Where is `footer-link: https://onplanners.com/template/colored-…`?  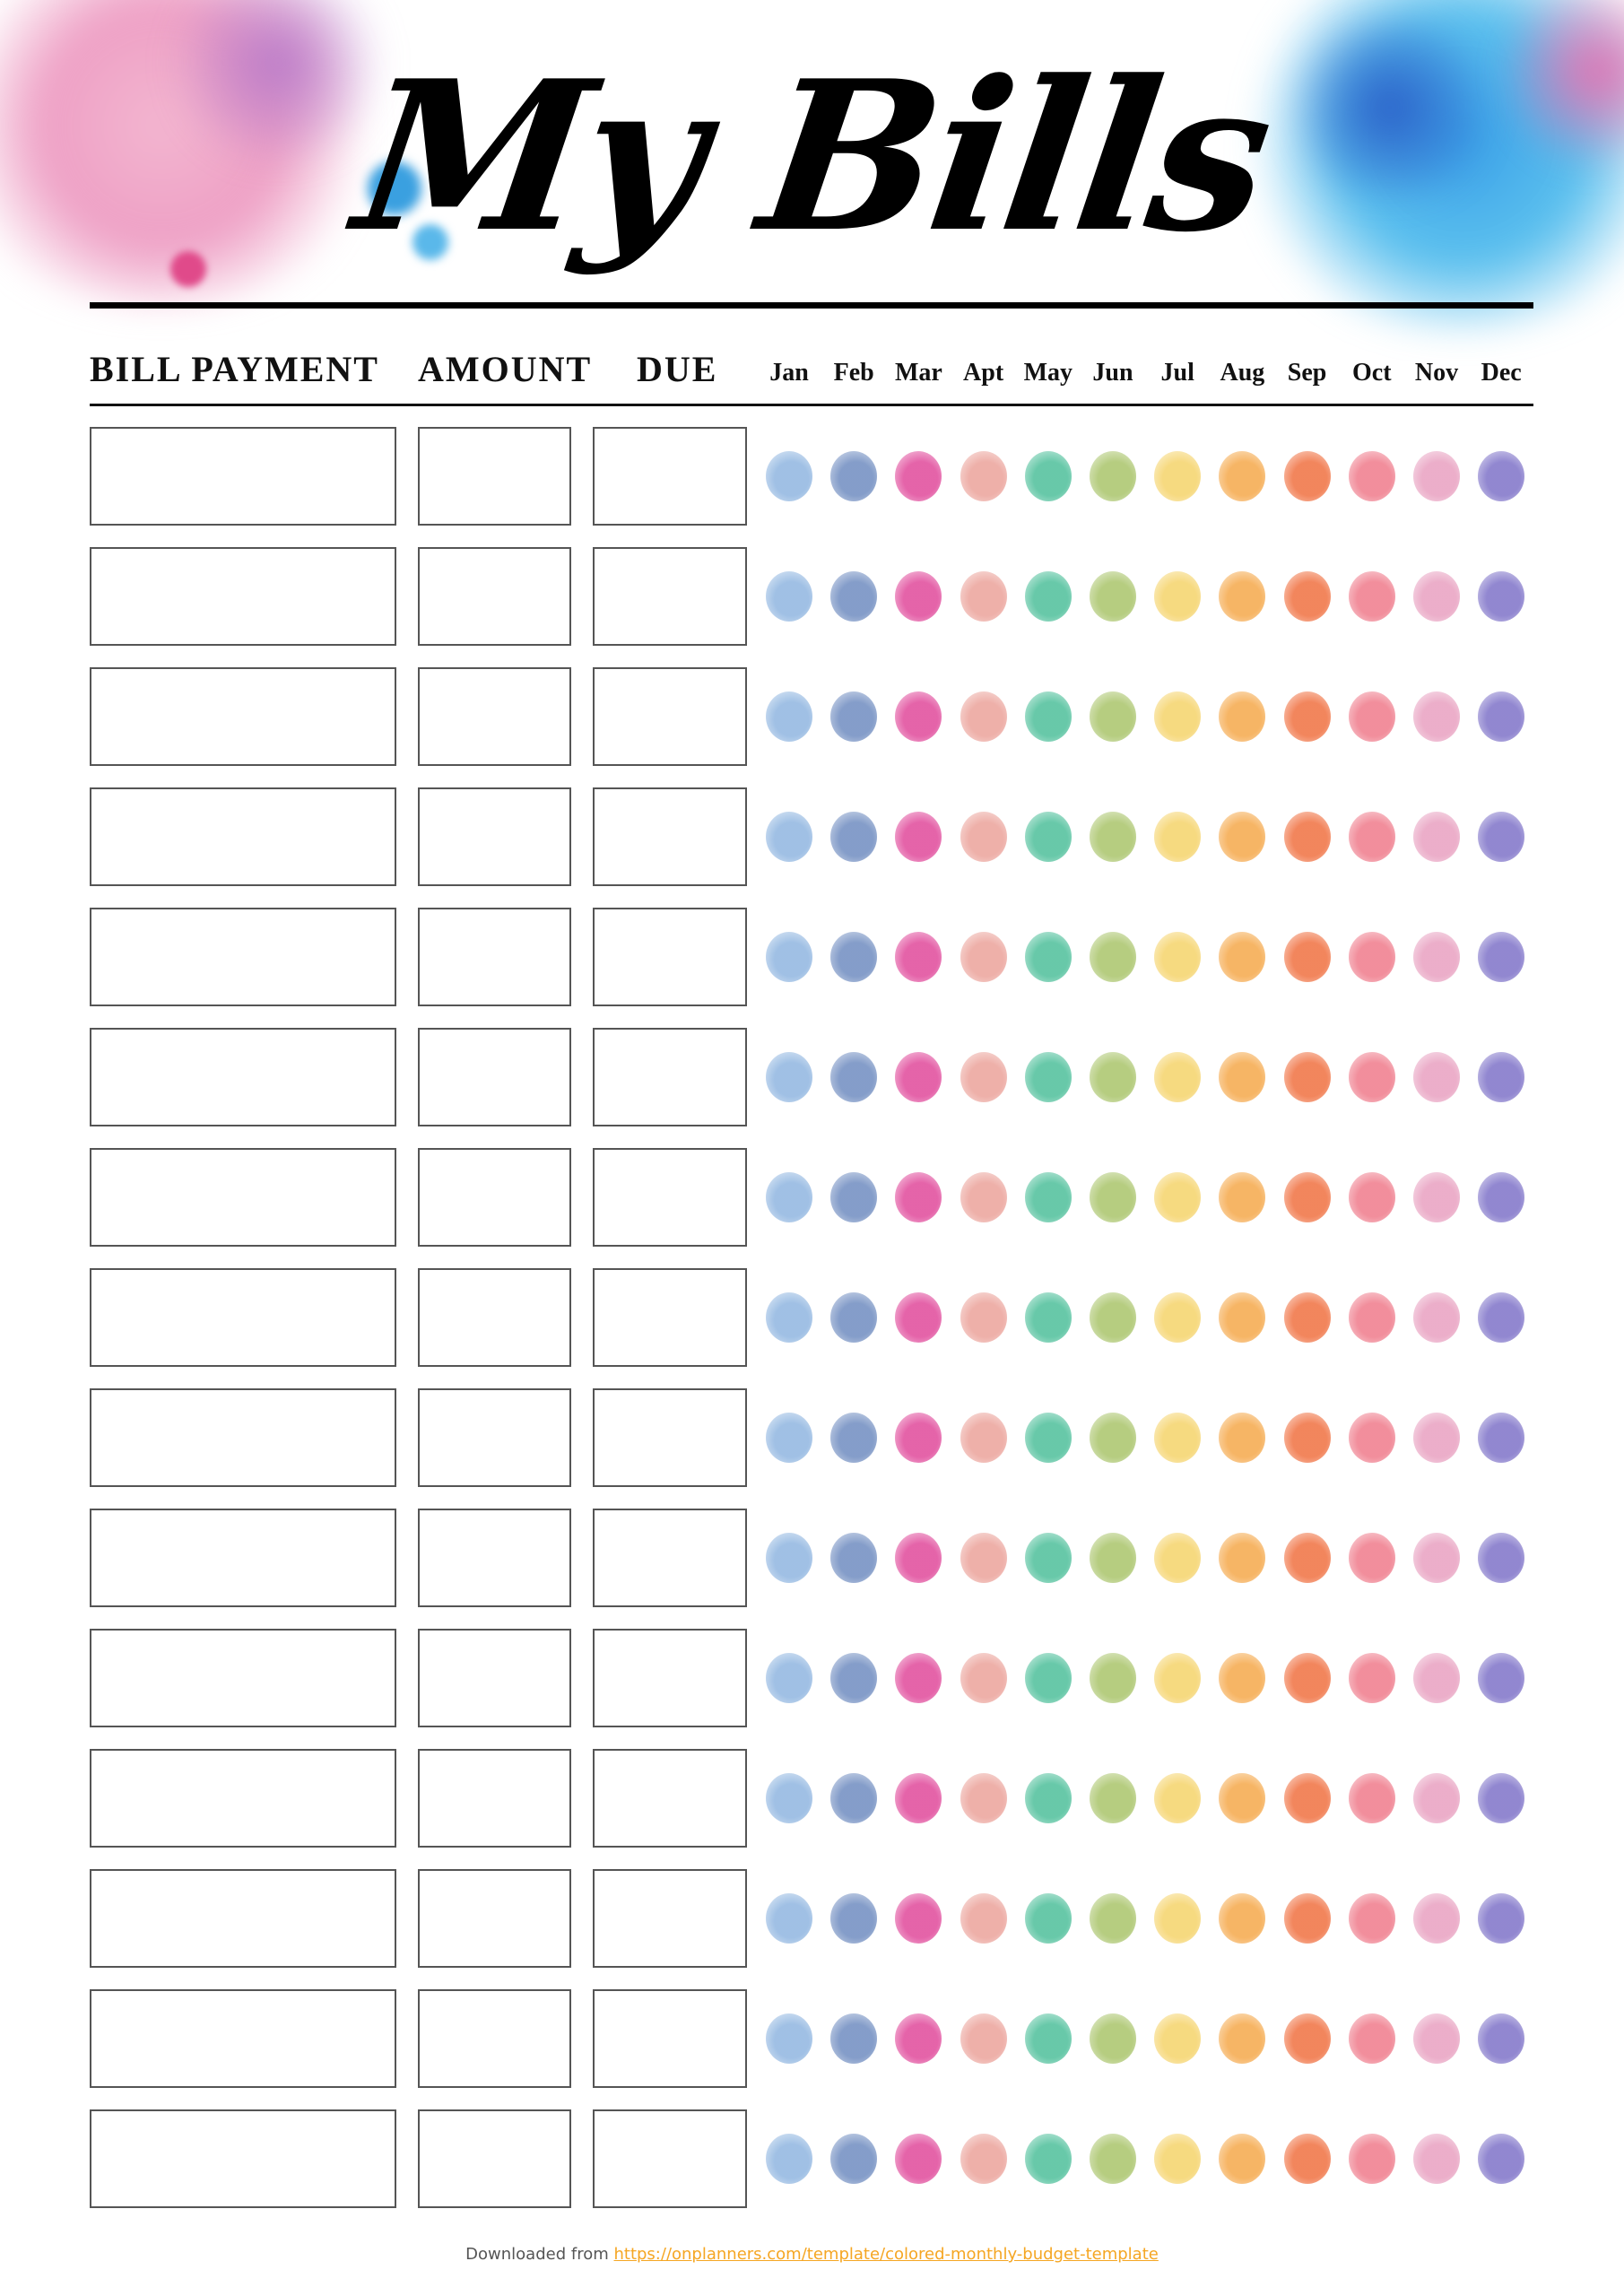 footer-link: https://onplanners.com/template/colored-… is located at coordinates (886, 2254).